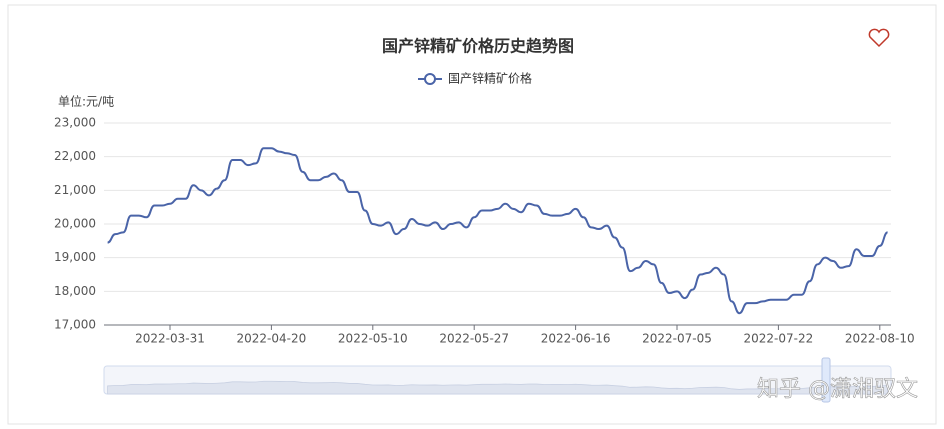  I want to click on favorite-icon, so click(879, 38).